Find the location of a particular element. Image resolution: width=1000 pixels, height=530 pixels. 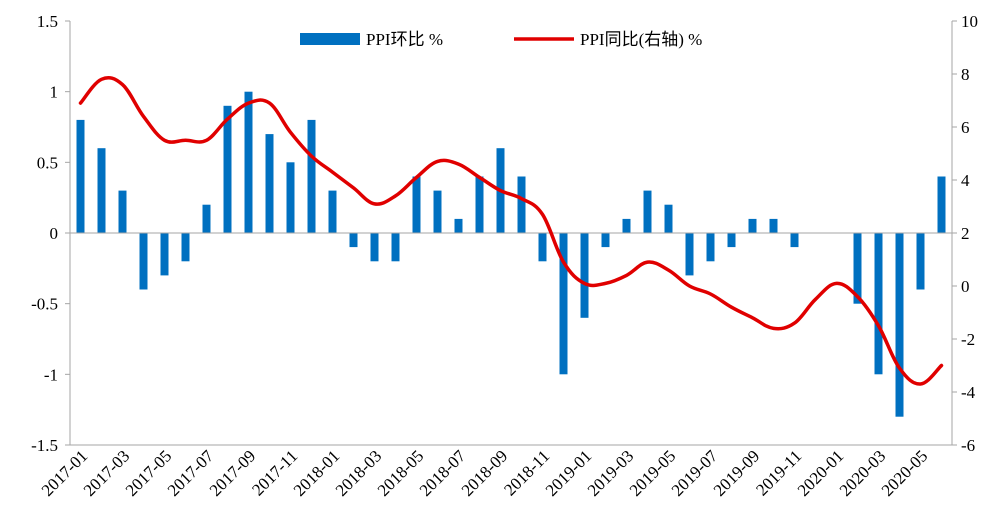

x-tick-label: 2017-03 is located at coordinates (107, 473).